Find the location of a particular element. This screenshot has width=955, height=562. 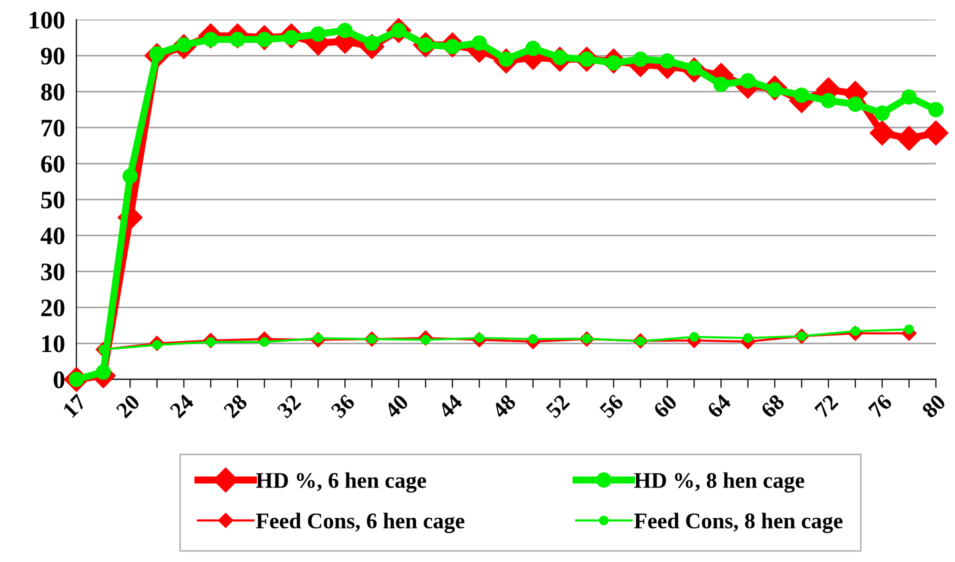

y-tick-label: 70 is located at coordinates (53, 128).